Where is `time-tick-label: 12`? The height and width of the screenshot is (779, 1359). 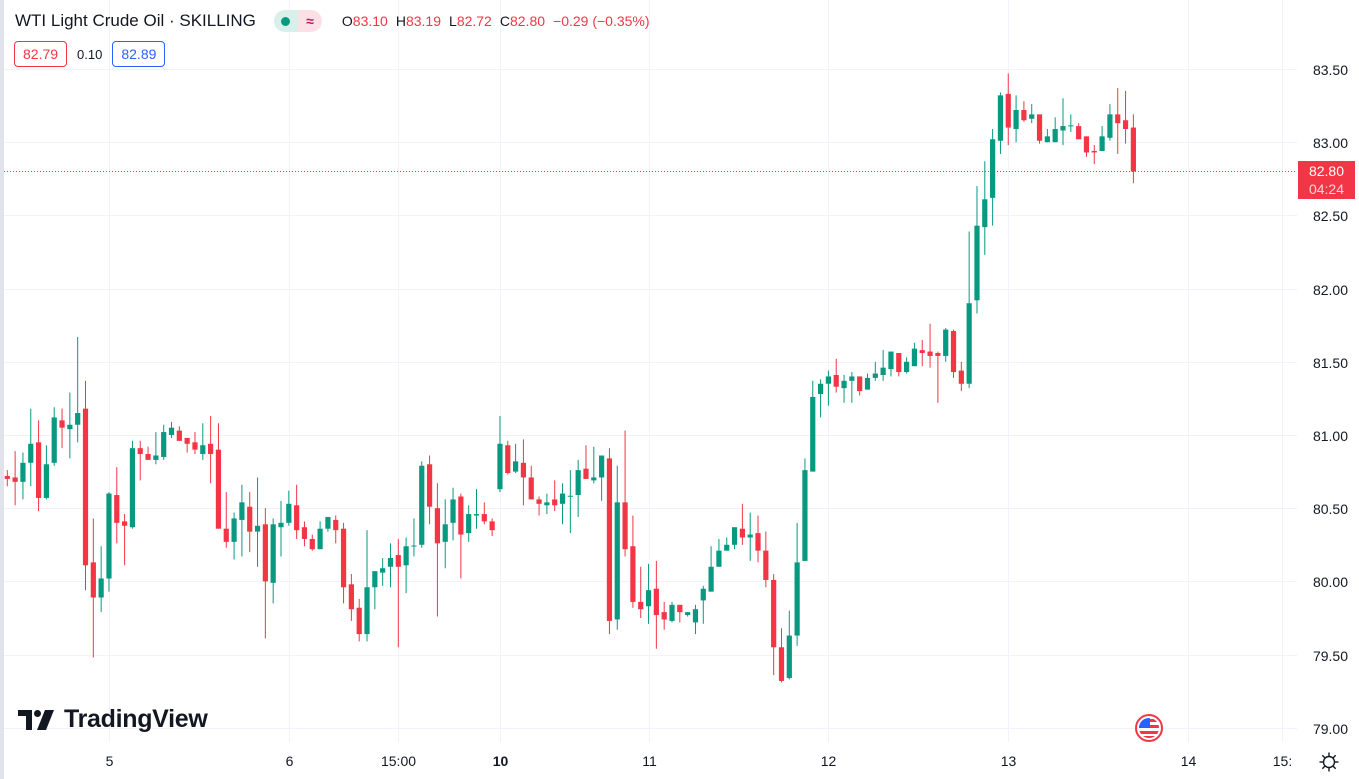
time-tick-label: 12 is located at coordinates (828, 761).